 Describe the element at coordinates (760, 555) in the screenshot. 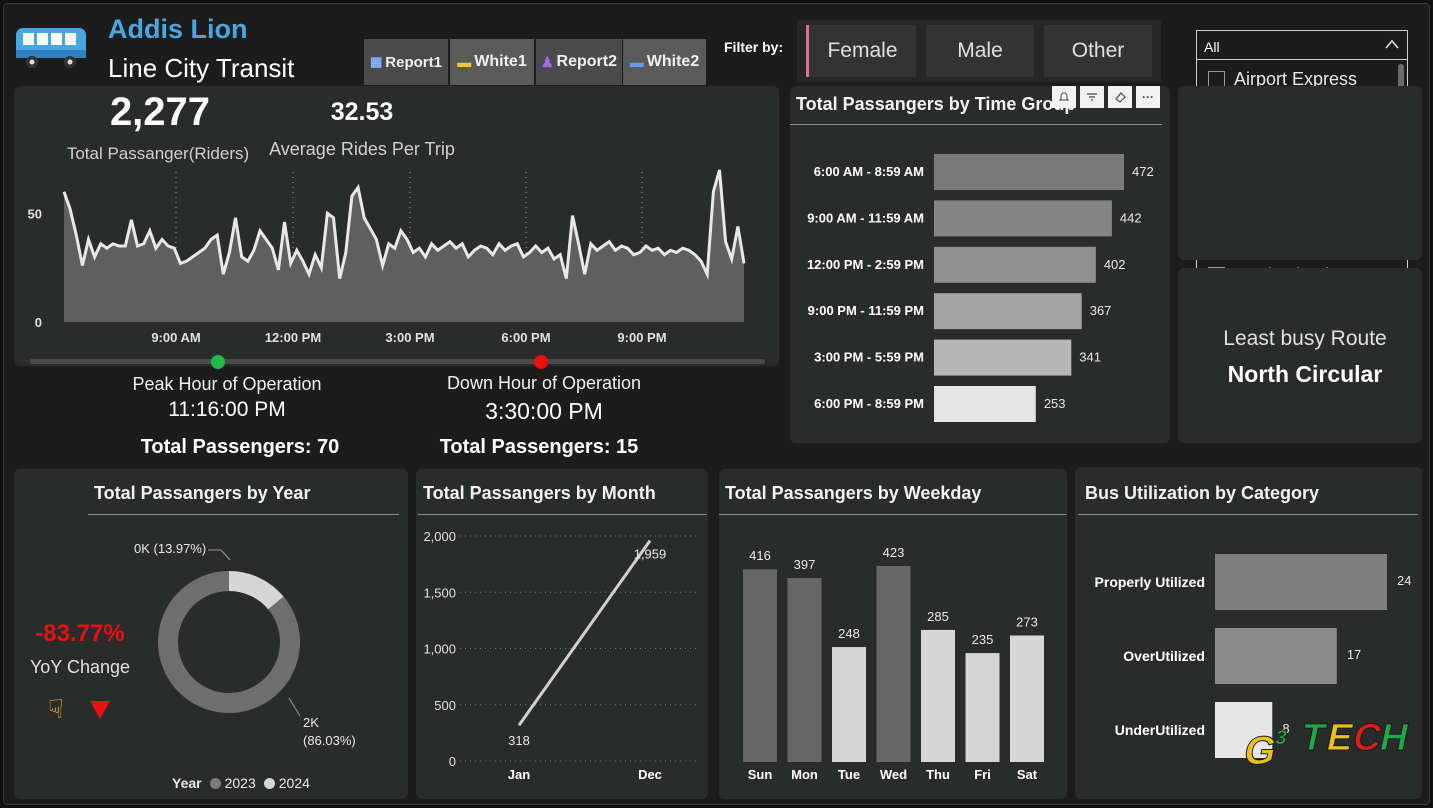

I see `bar-value-label: 416` at that location.